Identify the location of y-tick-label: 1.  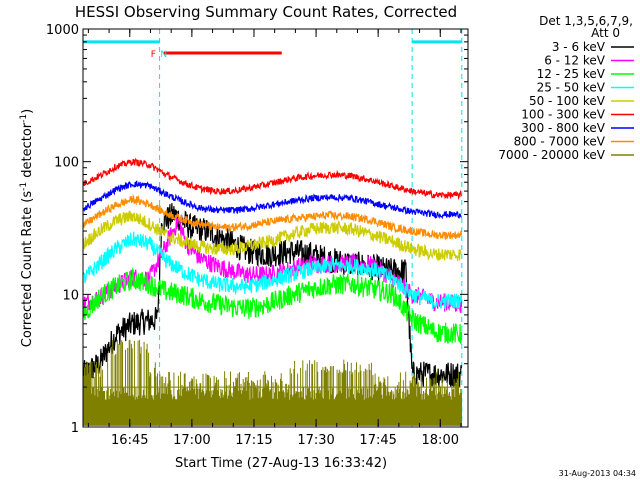
(75, 428).